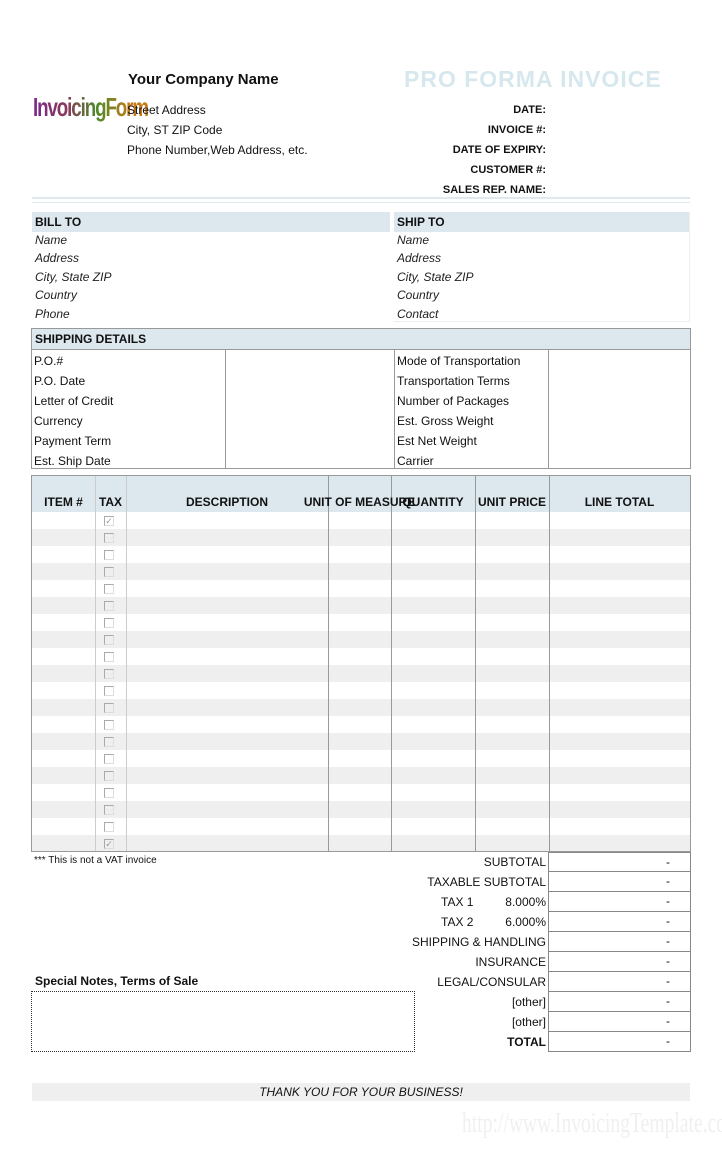  What do you see at coordinates (359, 502) in the screenshot?
I see `column-header: UNIT OF MEASURE` at bounding box center [359, 502].